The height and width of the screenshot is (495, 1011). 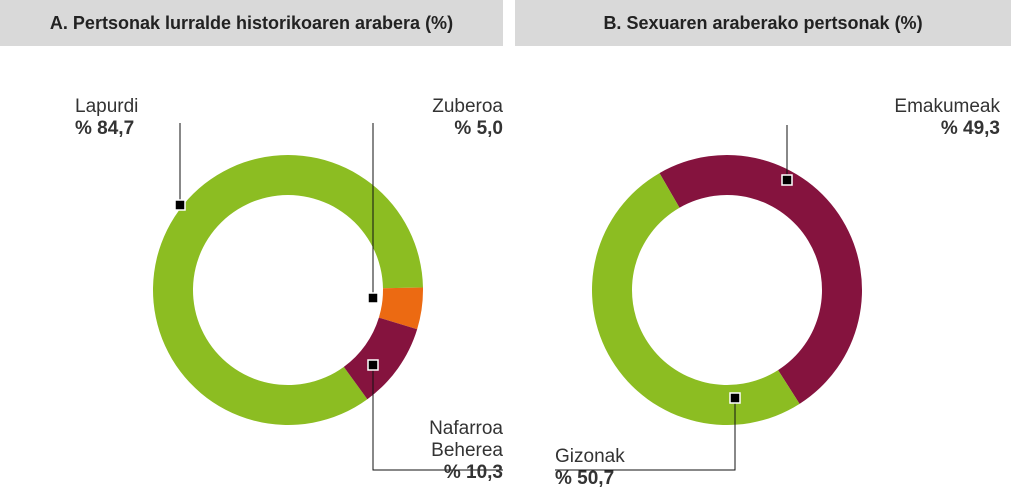 What do you see at coordinates (467, 106) in the screenshot?
I see `category-label: Zuberoa` at bounding box center [467, 106].